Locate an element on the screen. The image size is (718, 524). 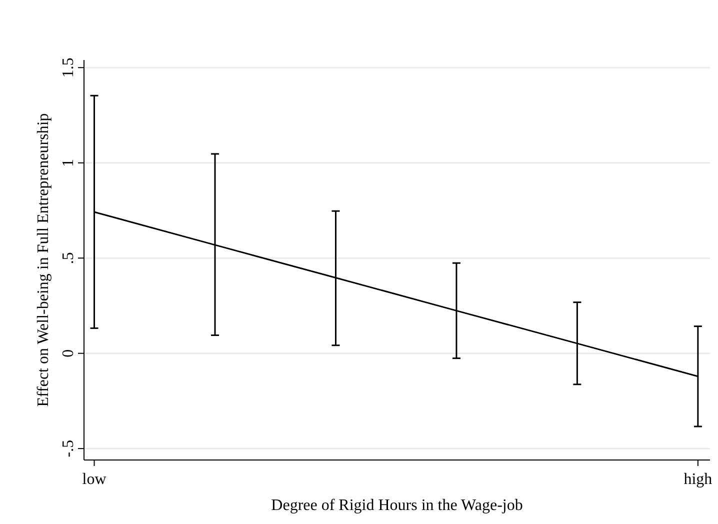
y-tick-label: 1 is located at coordinates (68, 162).